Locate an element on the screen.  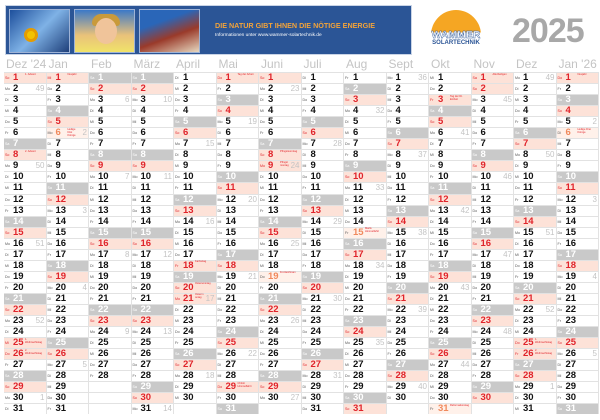
day-cell: Sa 3 is located at coordinates (237, 100).